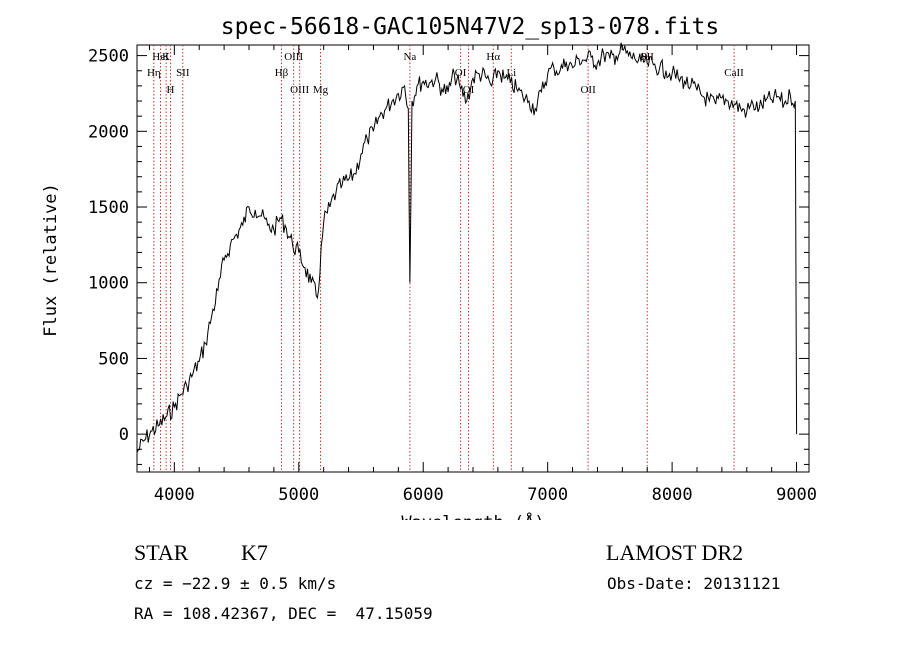 The image size is (900, 649). I want to click on y-tick-label-3: 1500, so click(108, 208).